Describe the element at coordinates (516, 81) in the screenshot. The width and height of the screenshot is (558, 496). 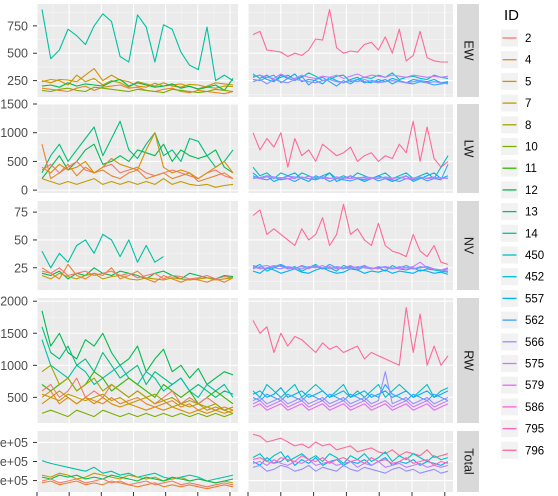
I see `legend-item: 5` at that location.